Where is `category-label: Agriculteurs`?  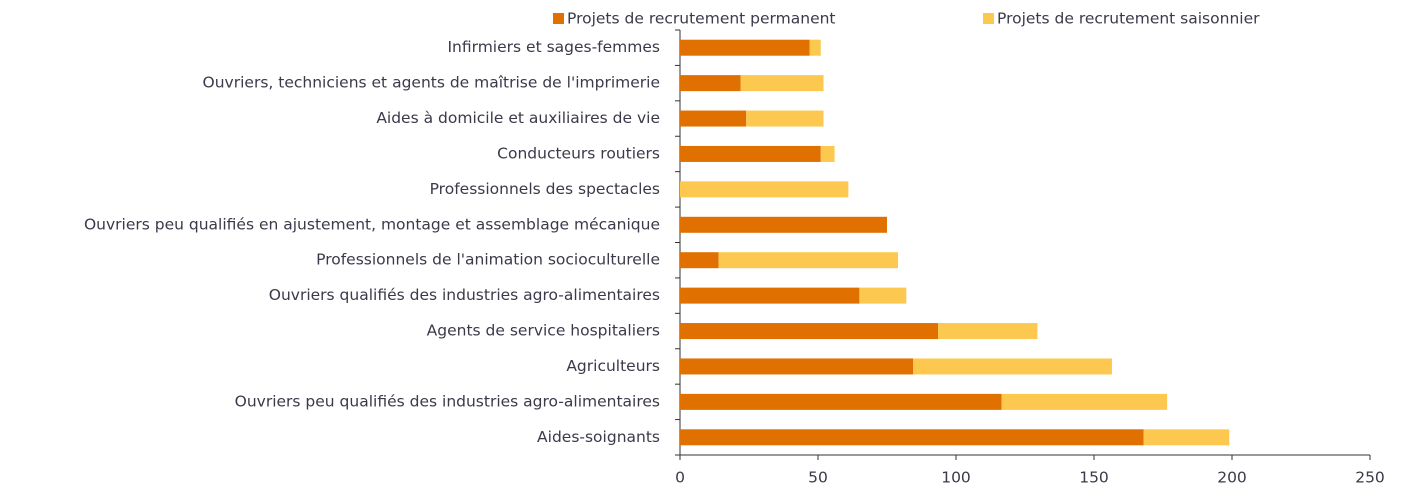 category-label: Agriculteurs is located at coordinates (613, 366).